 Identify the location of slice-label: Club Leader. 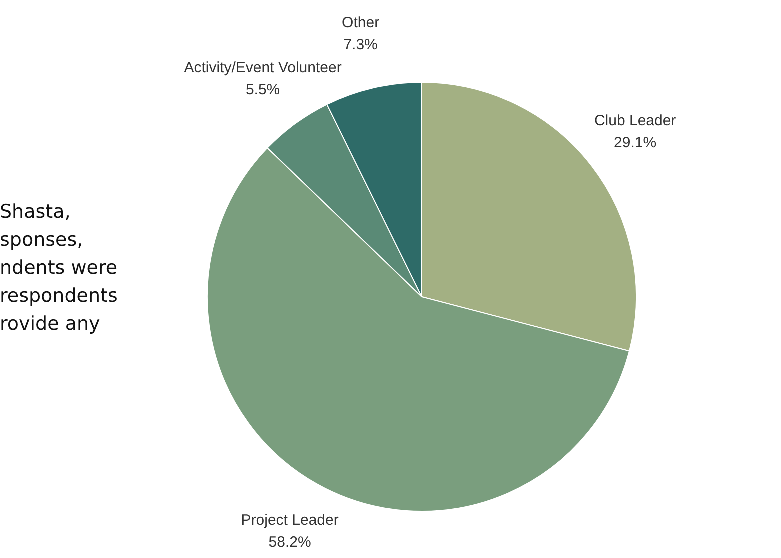
(635, 121).